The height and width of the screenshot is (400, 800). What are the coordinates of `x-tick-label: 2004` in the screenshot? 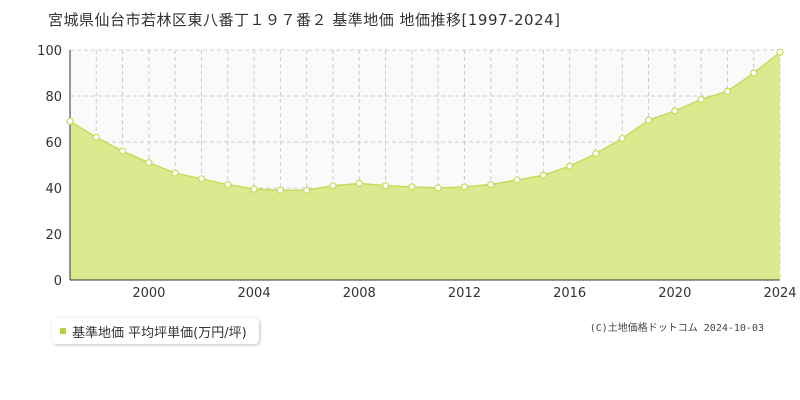 It's located at (254, 293).